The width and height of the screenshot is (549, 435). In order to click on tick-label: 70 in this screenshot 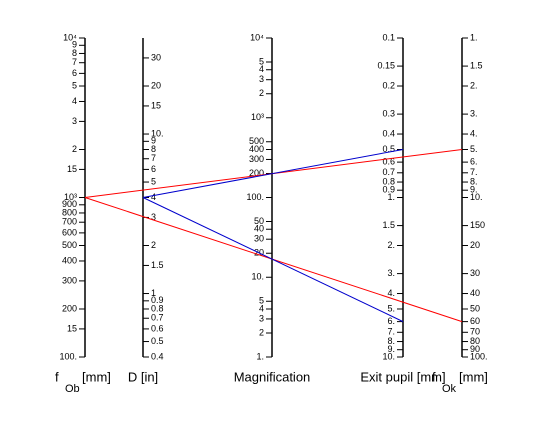, I will do `click(475, 332)`.